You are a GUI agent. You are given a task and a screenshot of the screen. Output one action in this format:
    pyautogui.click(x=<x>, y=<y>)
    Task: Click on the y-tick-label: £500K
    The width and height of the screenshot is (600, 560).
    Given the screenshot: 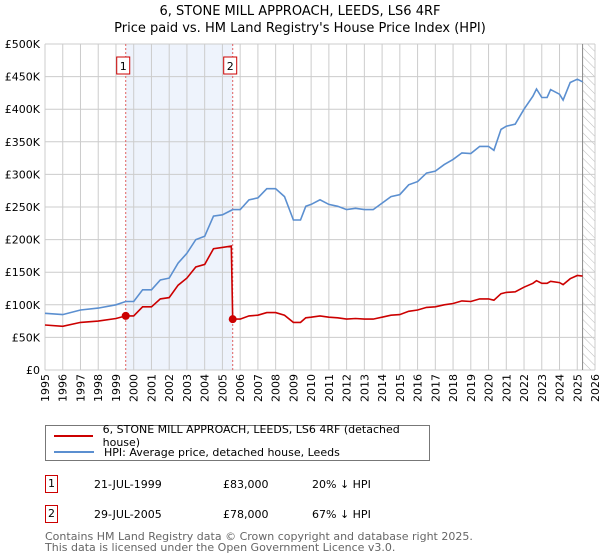 What is the action you would take?
    pyautogui.click(x=23, y=44)
    